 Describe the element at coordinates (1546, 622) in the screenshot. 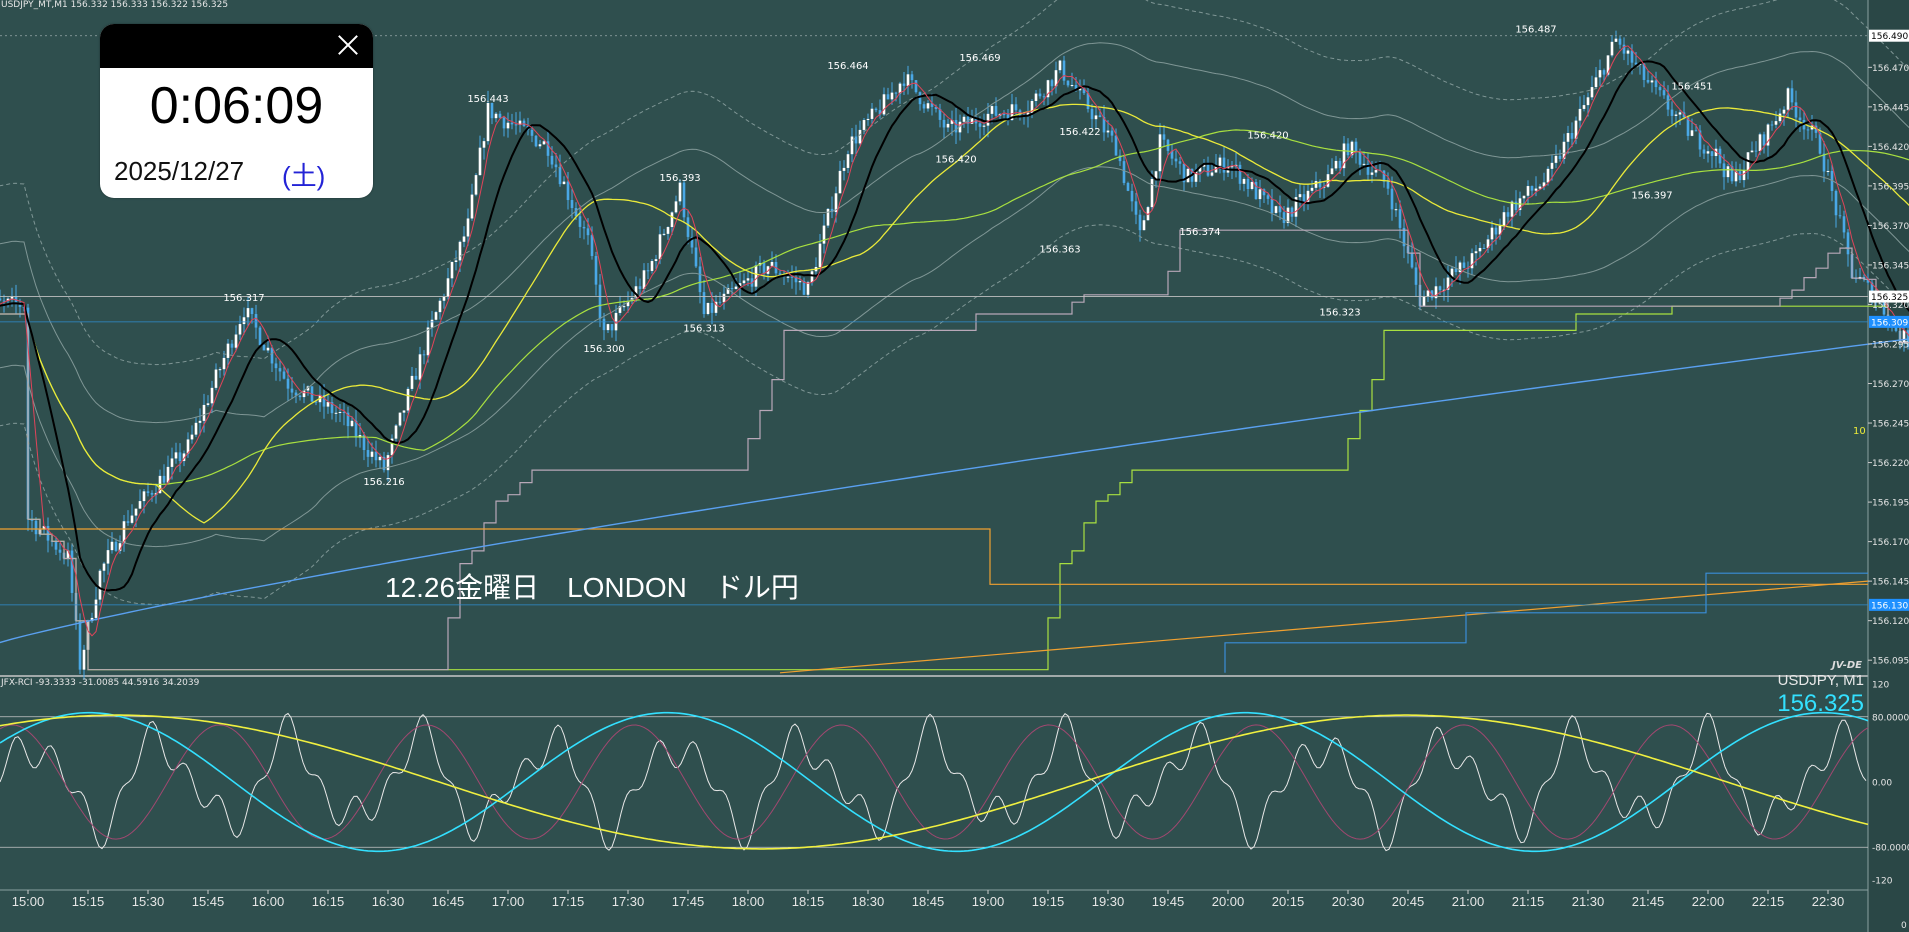

I see `blue-step-line` at that location.